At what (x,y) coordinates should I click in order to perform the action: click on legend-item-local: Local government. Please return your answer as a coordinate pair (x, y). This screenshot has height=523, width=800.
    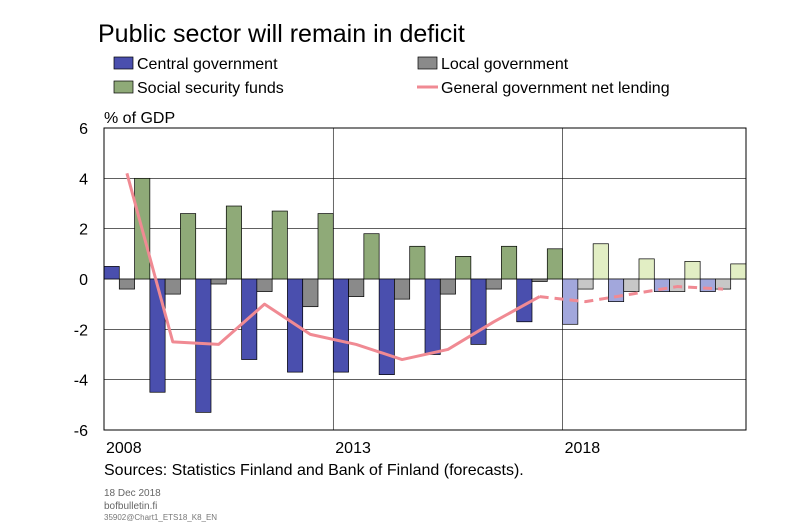
    Looking at the image, I should click on (493, 64).